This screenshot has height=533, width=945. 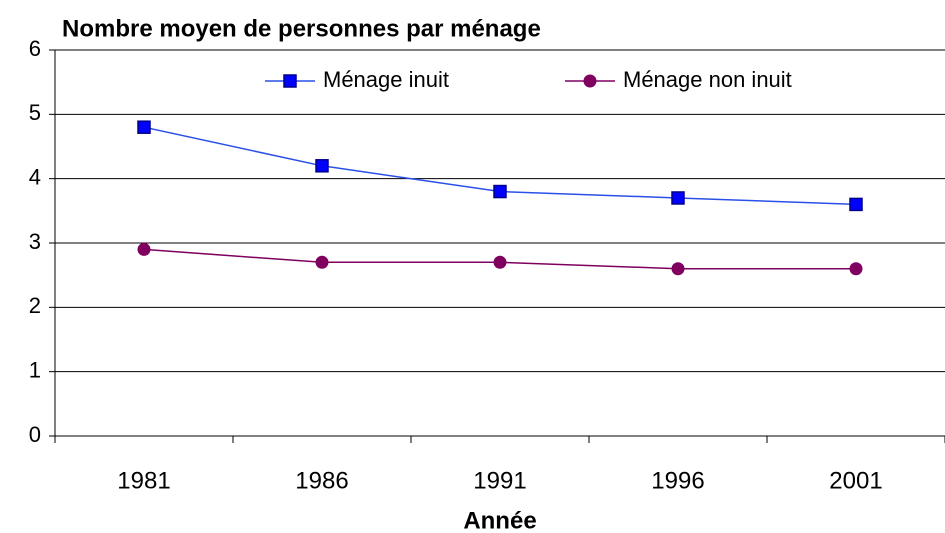 I want to click on x-tick-label: 1991, so click(x=499, y=480).